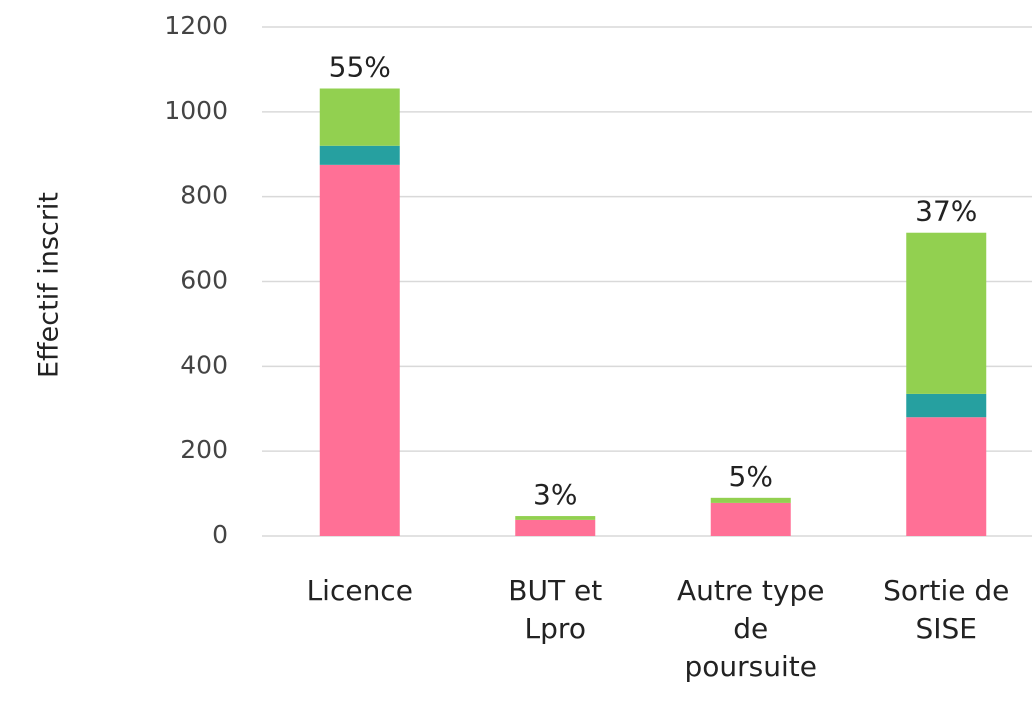 This screenshot has width=1032, height=724. I want to click on x-tick-label: Sortie de SISE, so click(946, 609).